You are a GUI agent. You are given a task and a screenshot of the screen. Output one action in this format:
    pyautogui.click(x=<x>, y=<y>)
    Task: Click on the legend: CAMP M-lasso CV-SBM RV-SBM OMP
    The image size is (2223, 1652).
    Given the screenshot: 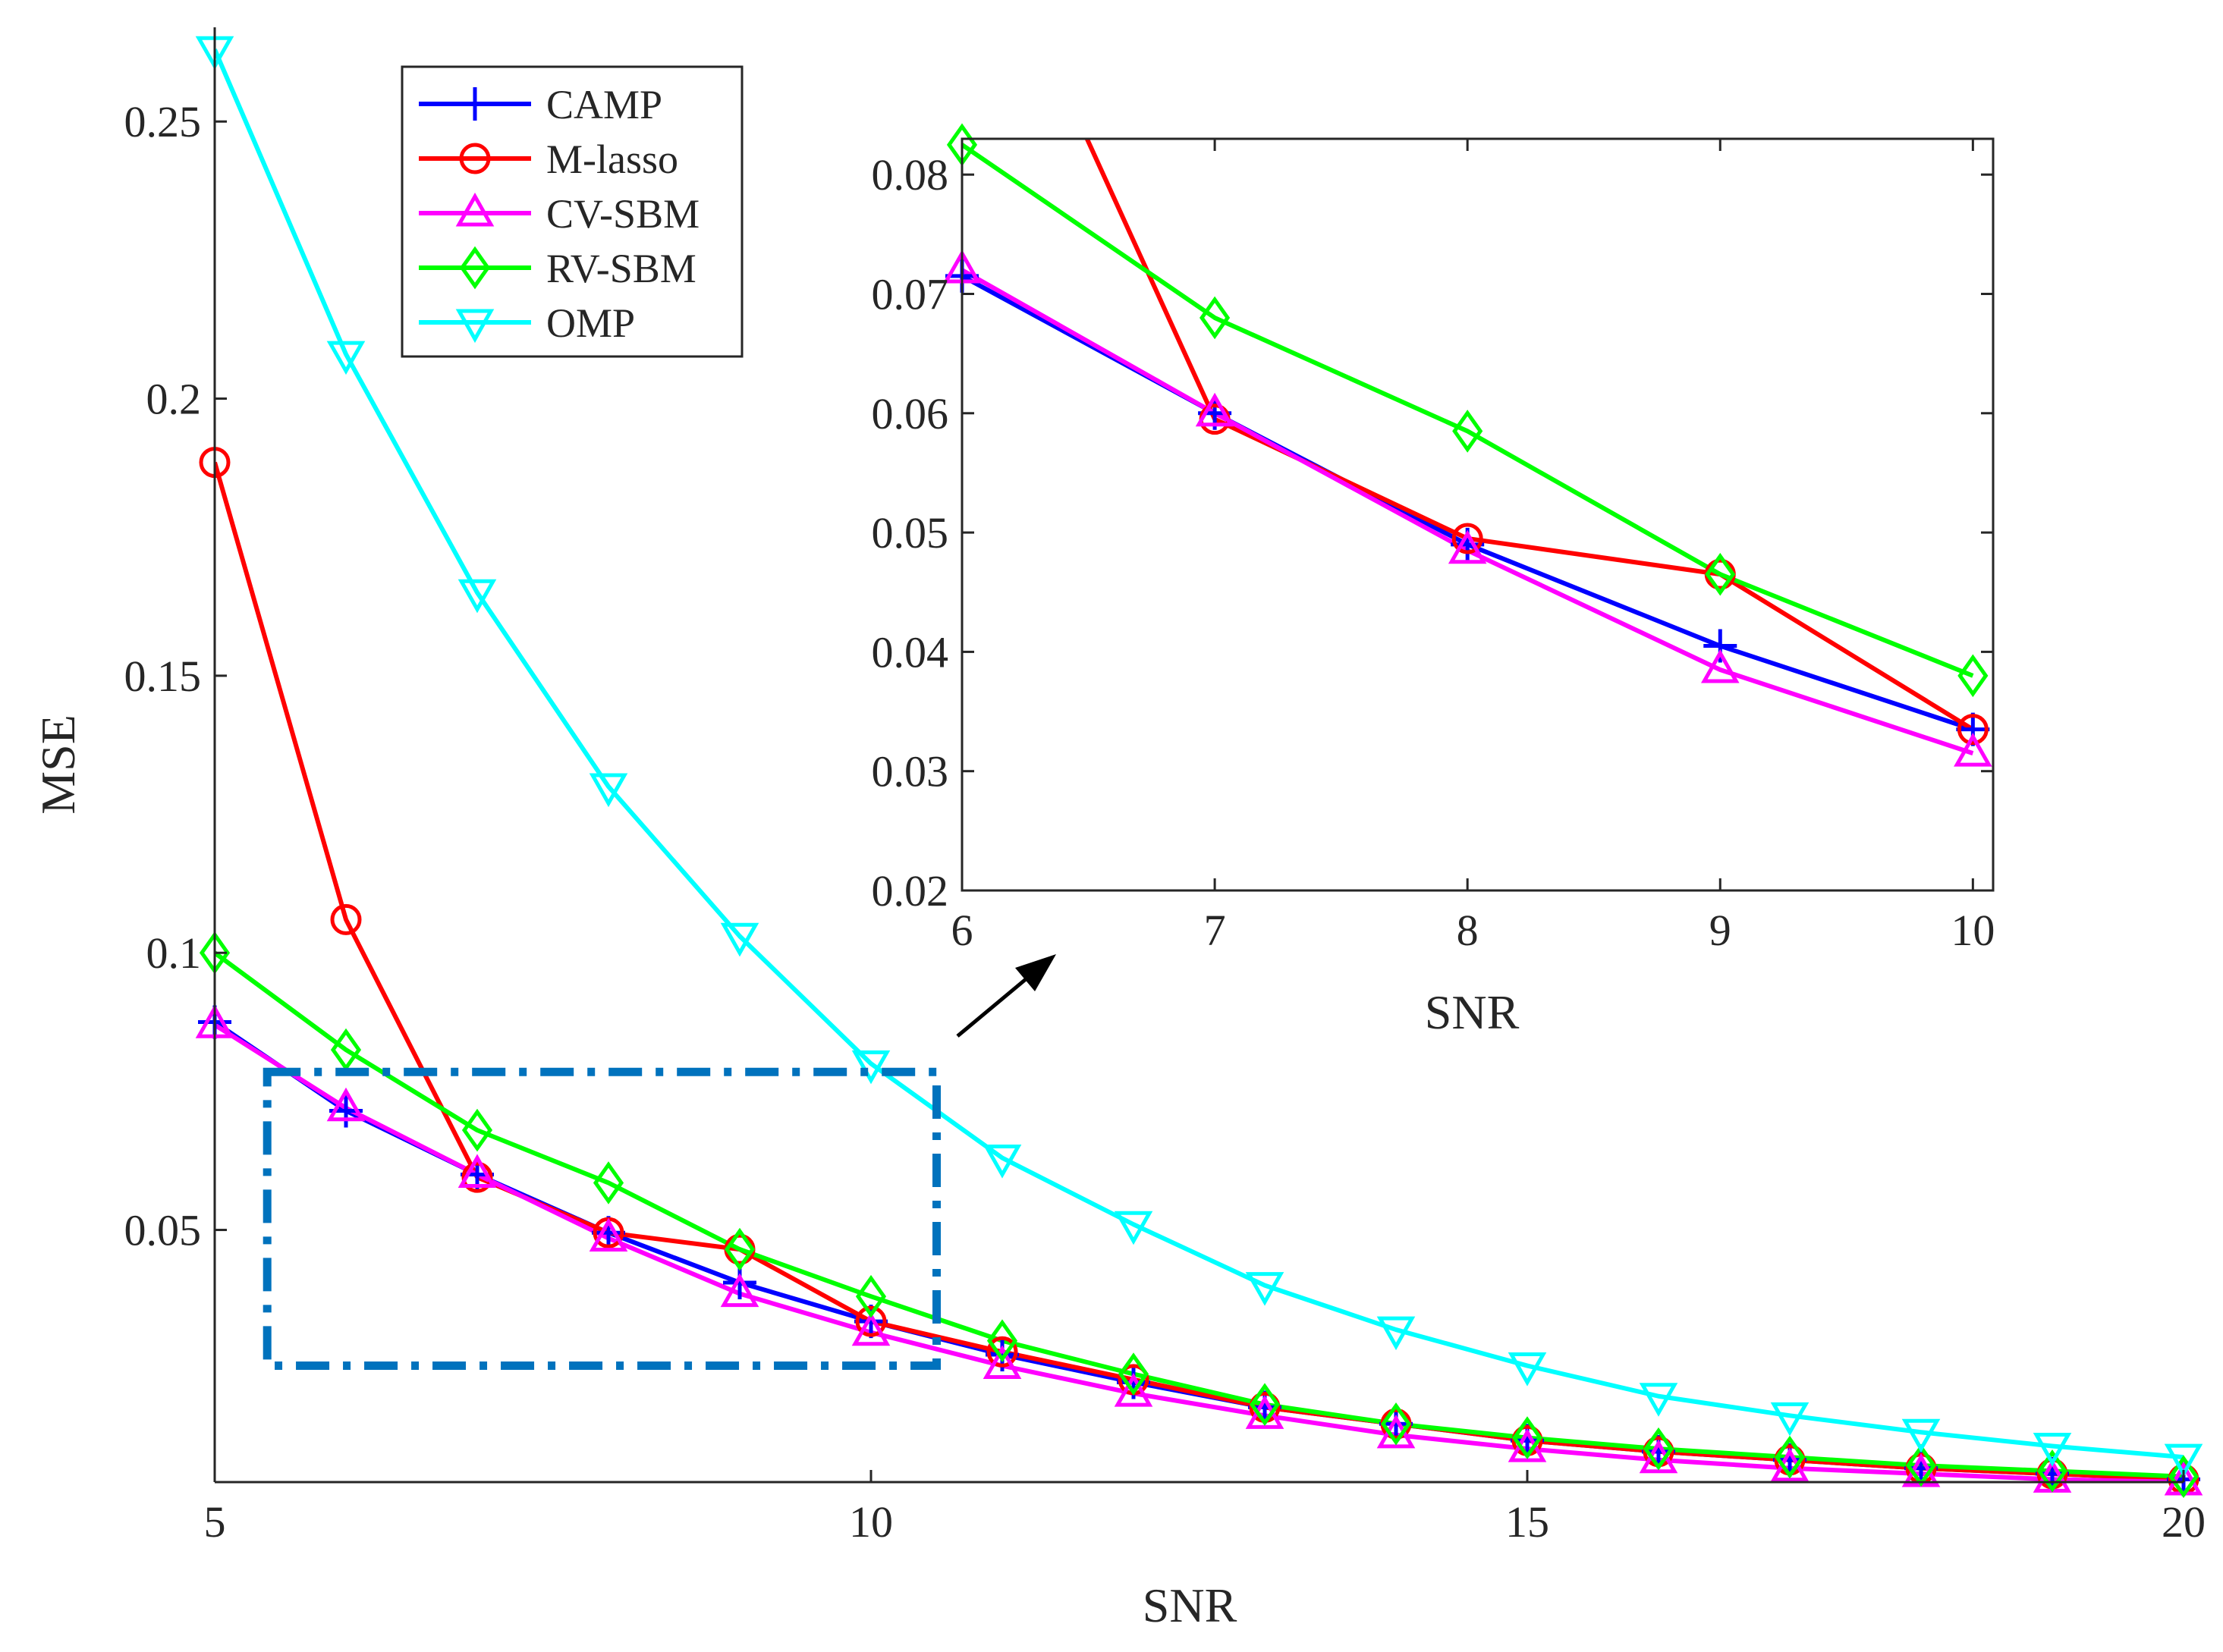 What is the action you would take?
    pyautogui.click(x=572, y=212)
    